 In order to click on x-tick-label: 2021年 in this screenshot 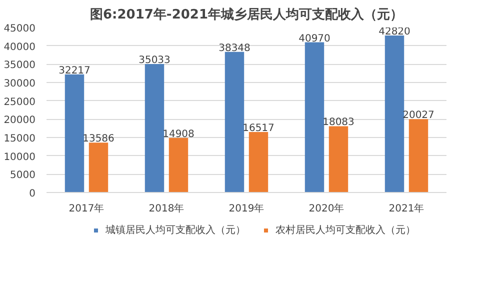, I will do `click(406, 208)`.